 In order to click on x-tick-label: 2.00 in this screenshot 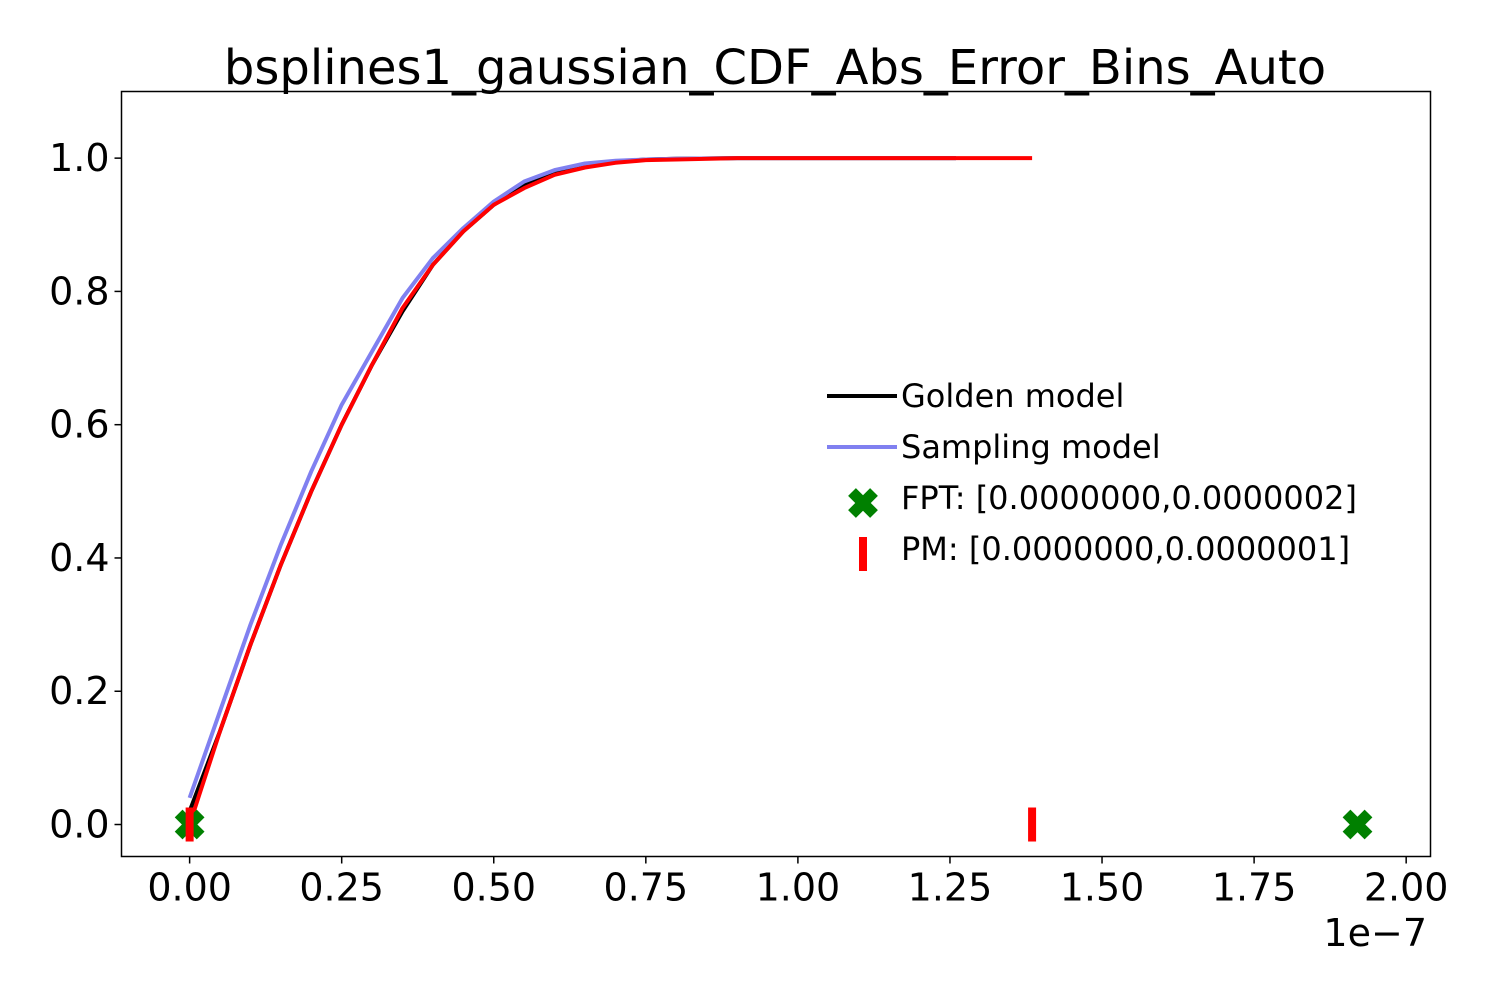, I will do `click(1406, 888)`.